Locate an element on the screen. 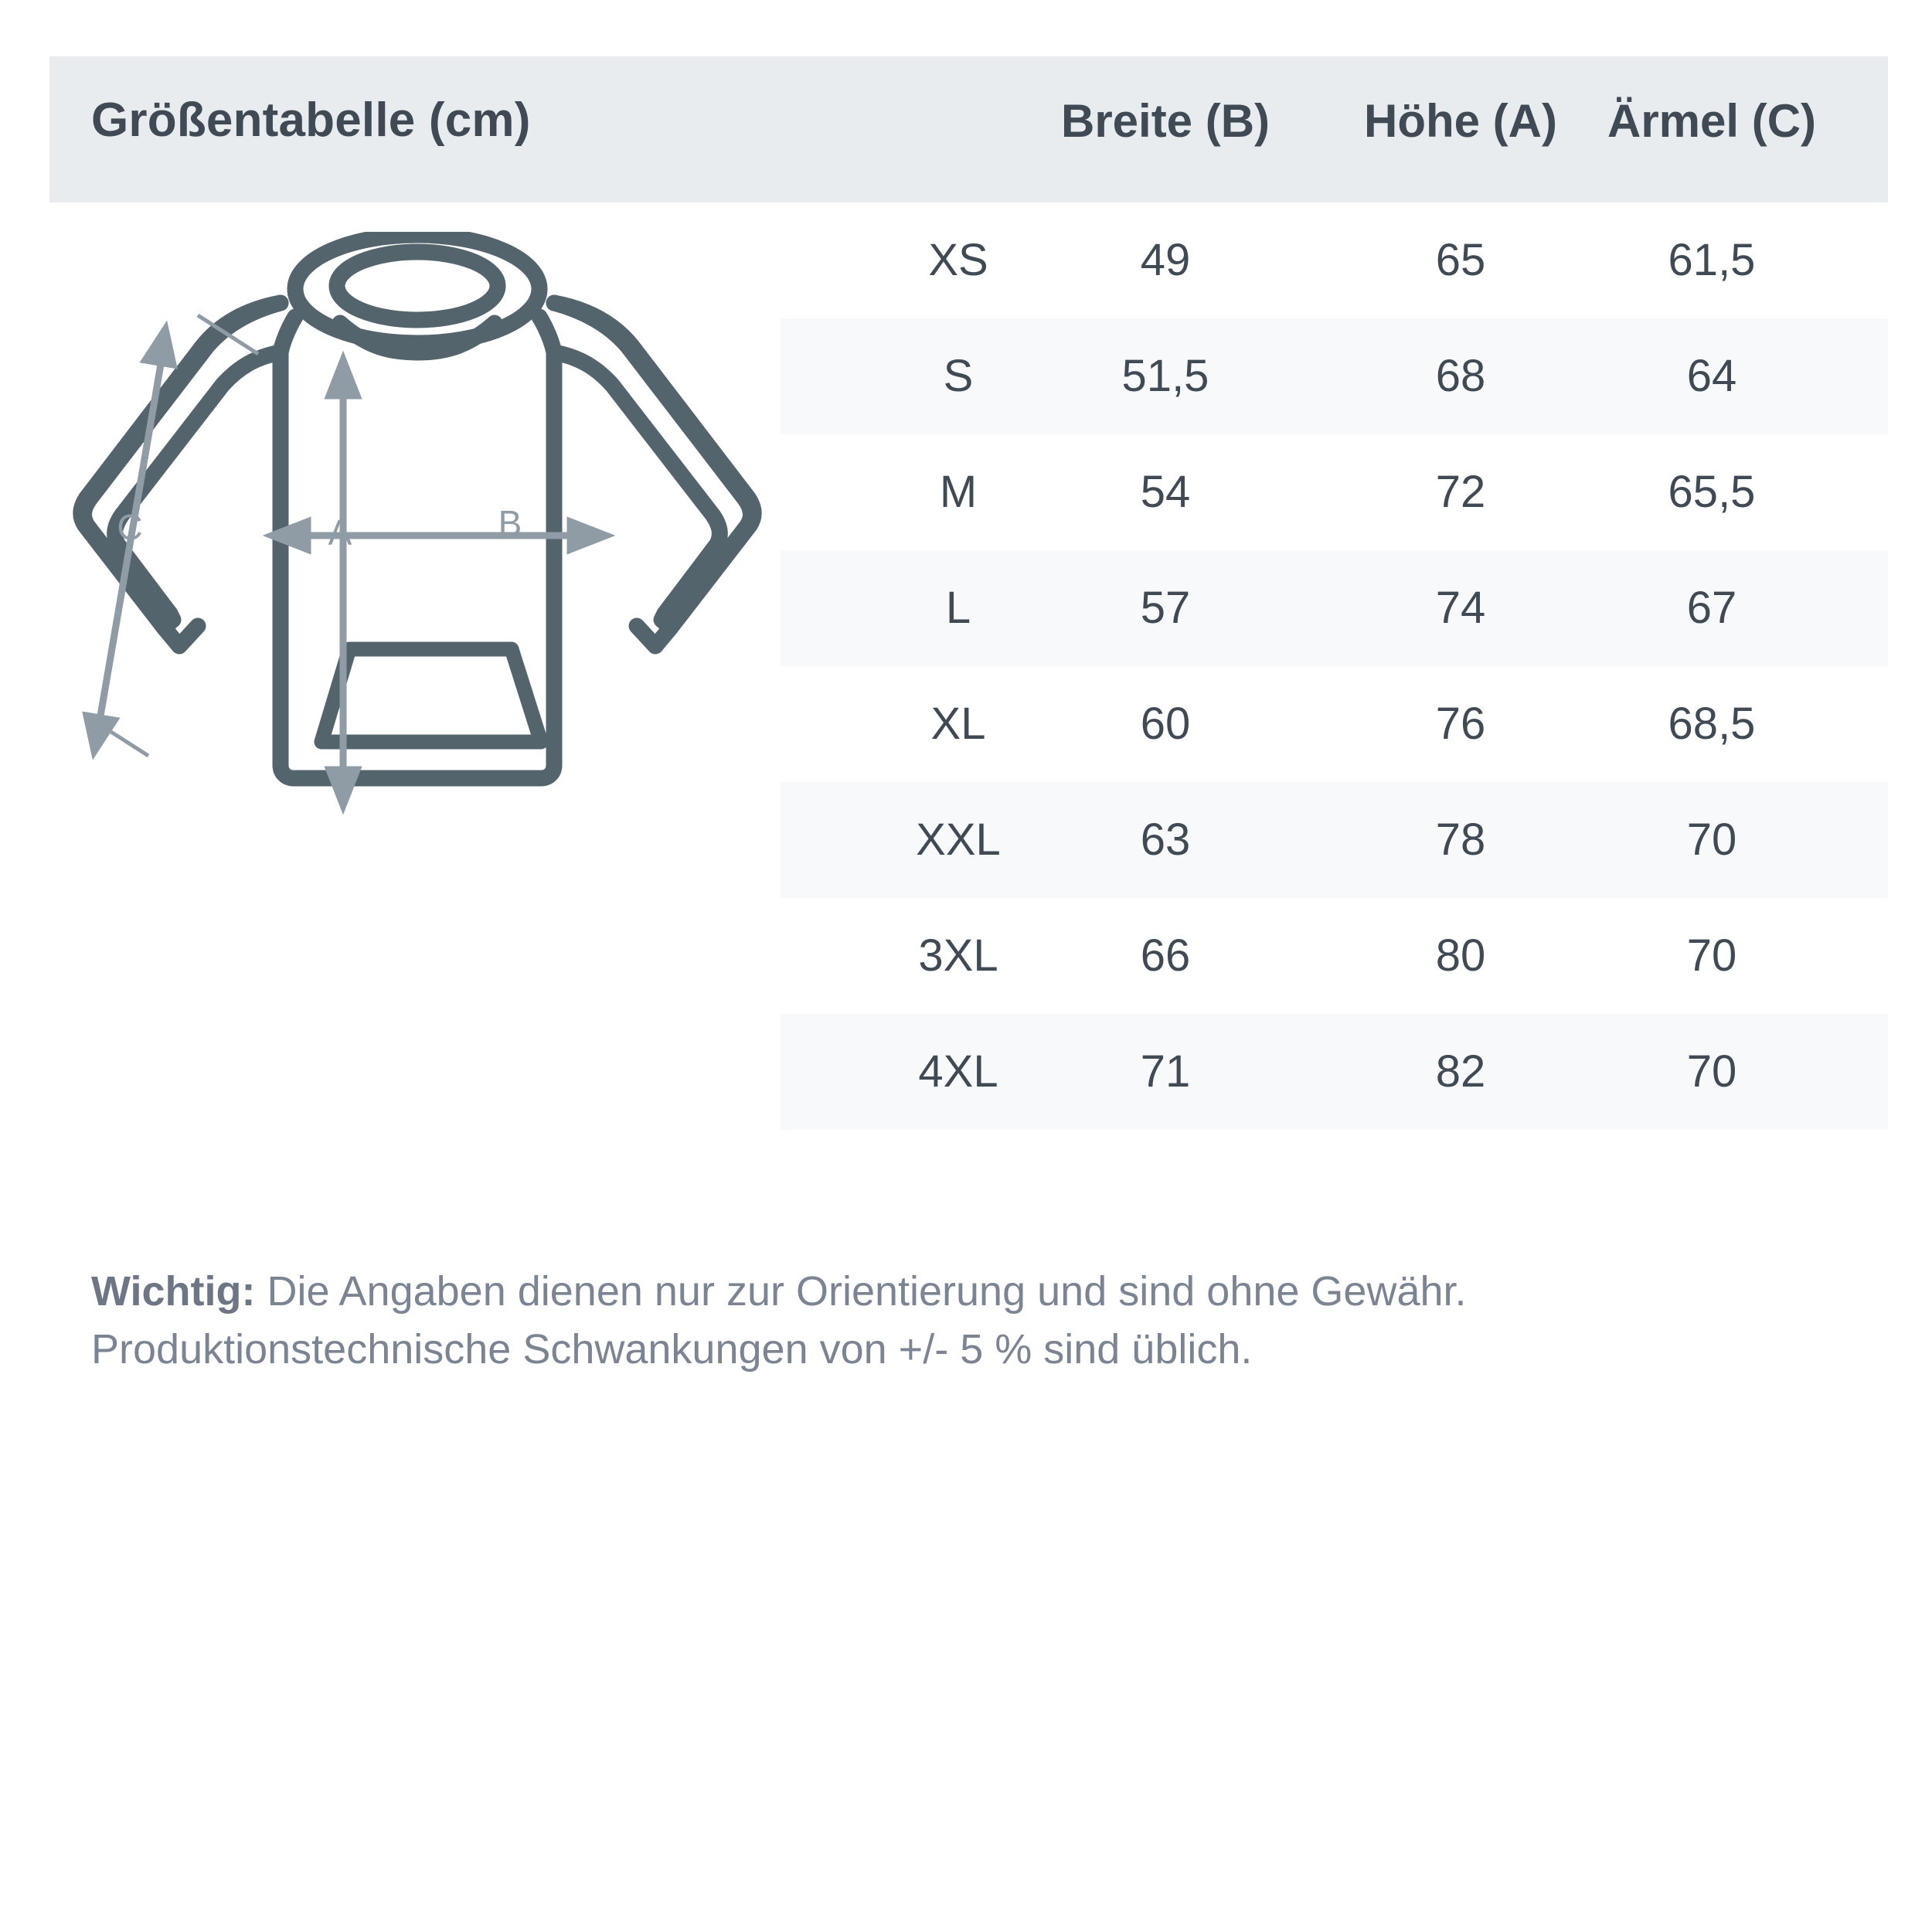 The height and width of the screenshot is (1932, 1932). cell-size: 3XL is located at coordinates (958, 956).